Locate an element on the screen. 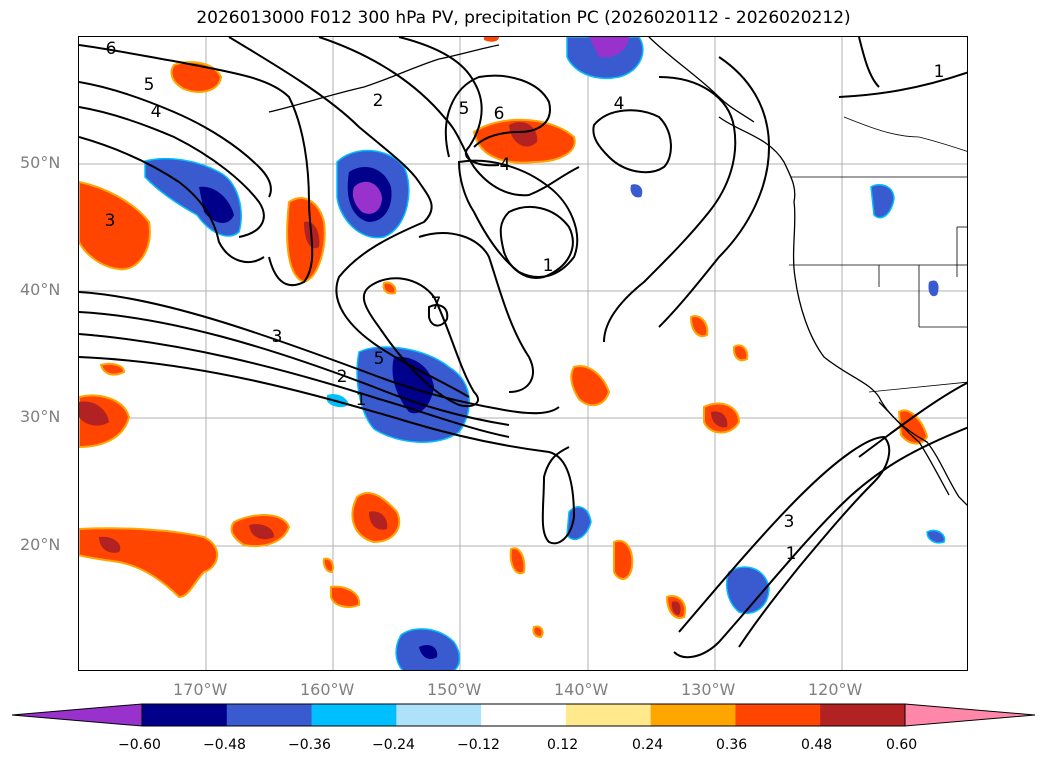  lon-label: 140°W is located at coordinates (581, 689).